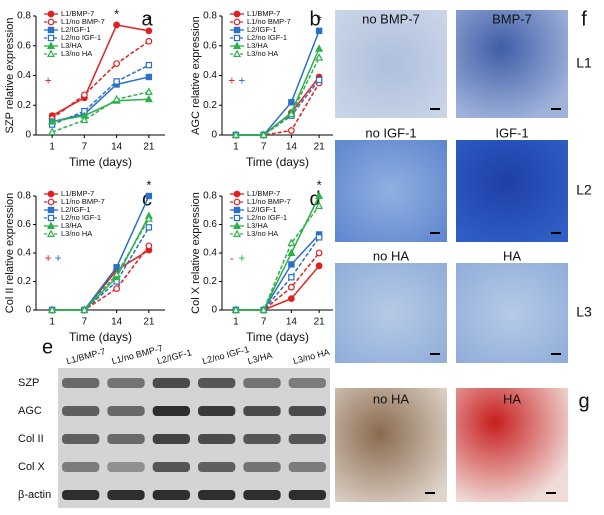 Image resolution: width=604 pixels, height=515 pixels. I want to click on row-label: SZP, so click(28, 383).